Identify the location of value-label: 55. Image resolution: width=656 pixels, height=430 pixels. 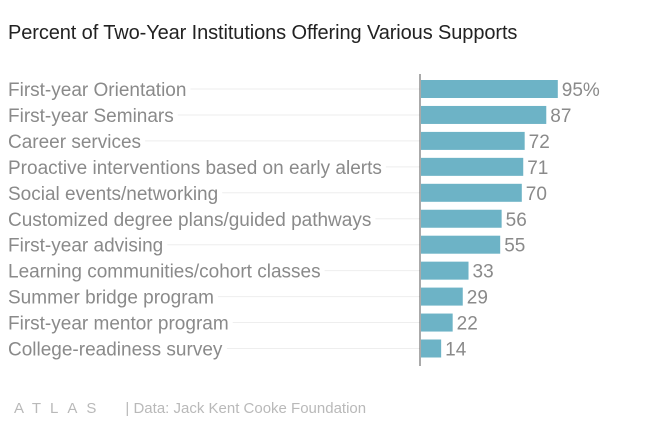
(514, 246).